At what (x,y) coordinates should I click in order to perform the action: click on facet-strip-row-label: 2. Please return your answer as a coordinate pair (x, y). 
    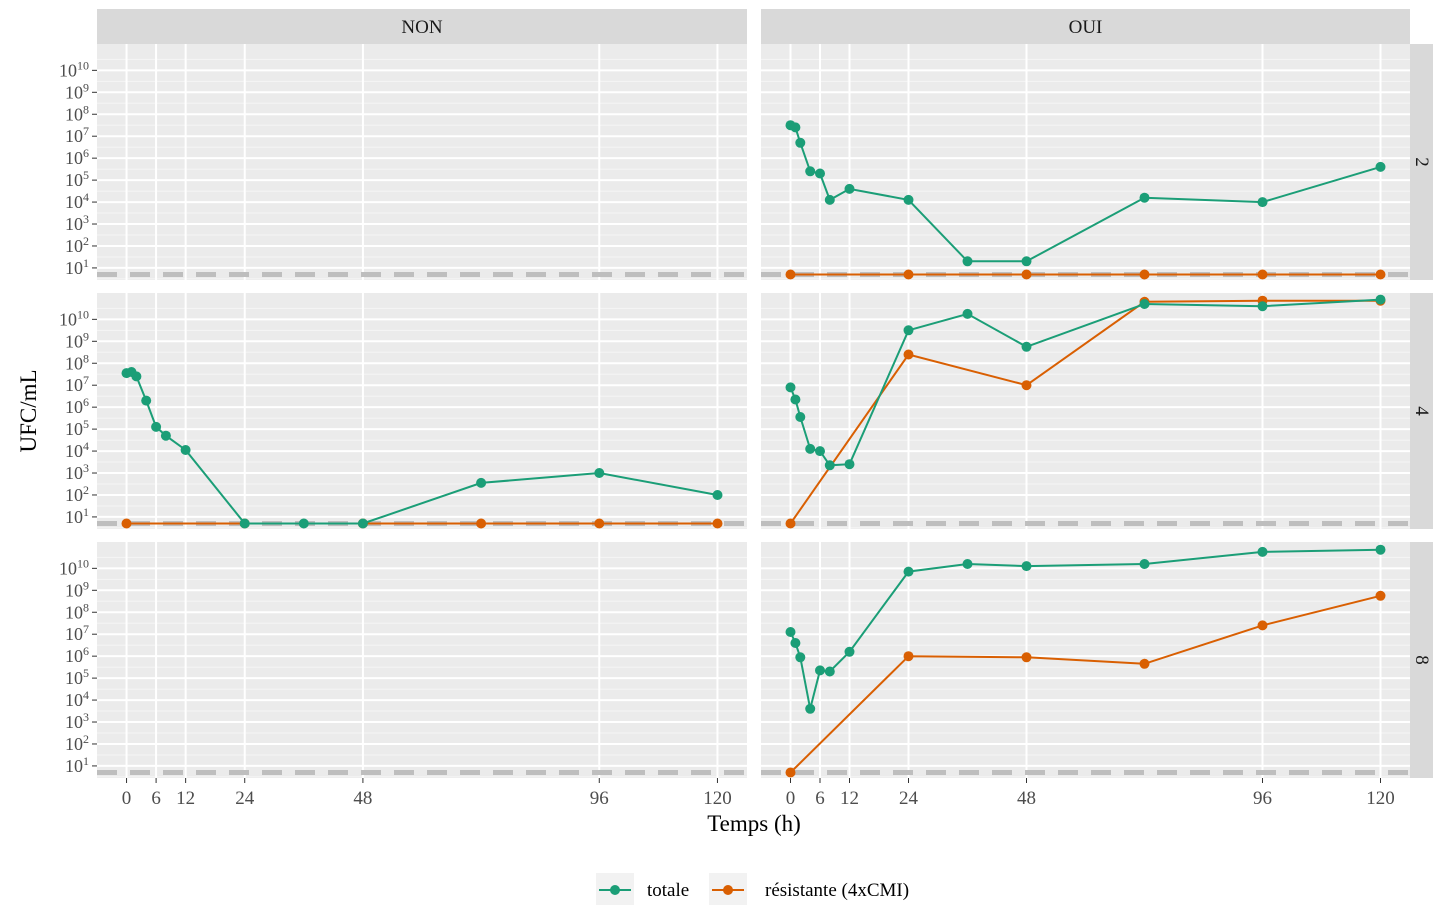
    Looking at the image, I should click on (1421, 162).